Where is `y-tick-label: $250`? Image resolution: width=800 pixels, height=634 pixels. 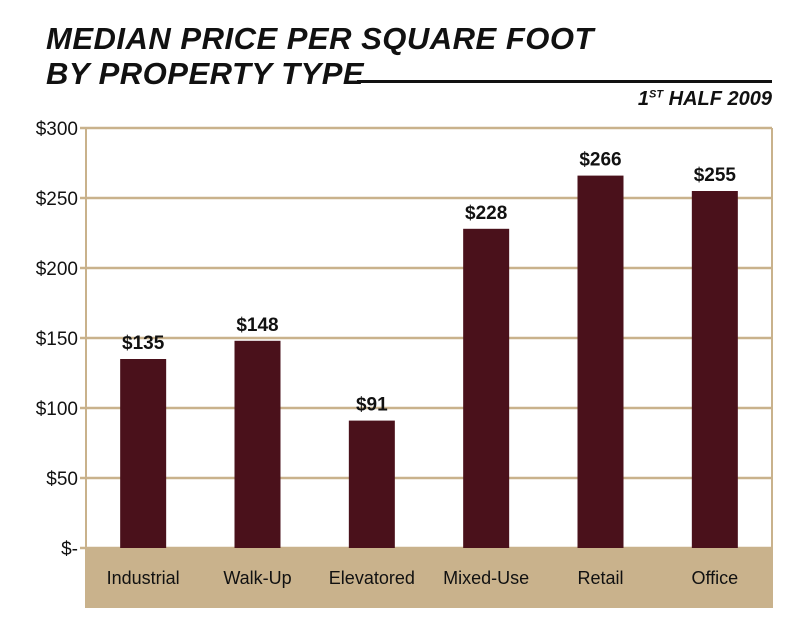
y-tick-label: $250 is located at coordinates (57, 199).